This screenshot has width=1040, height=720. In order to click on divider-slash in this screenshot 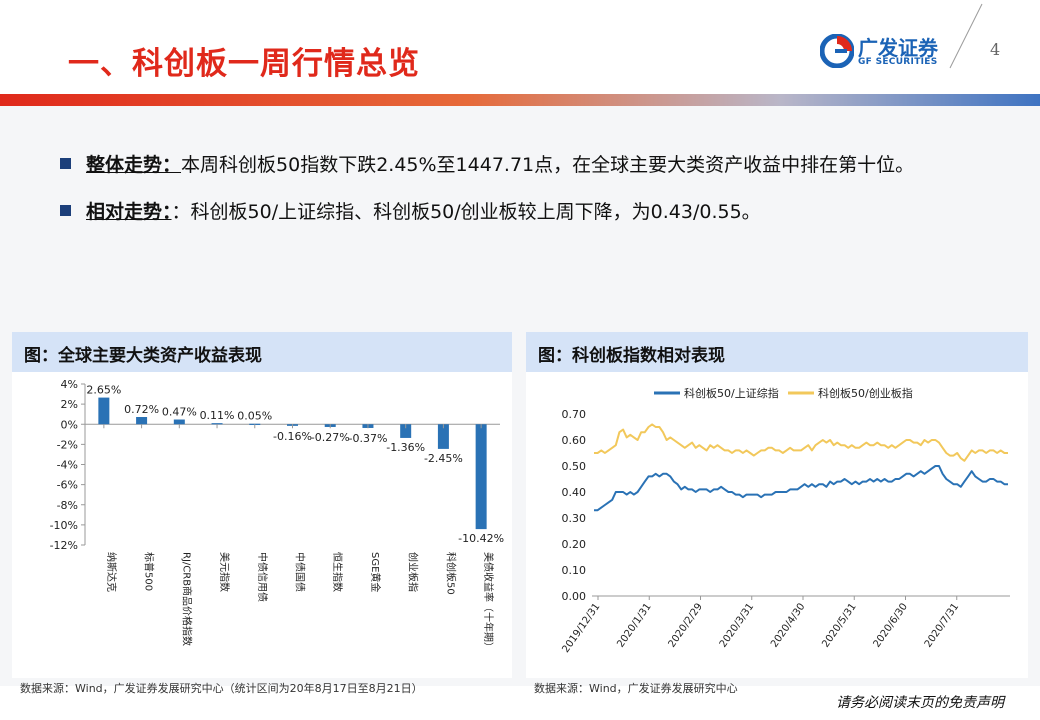, I will do `click(966, 36)`.